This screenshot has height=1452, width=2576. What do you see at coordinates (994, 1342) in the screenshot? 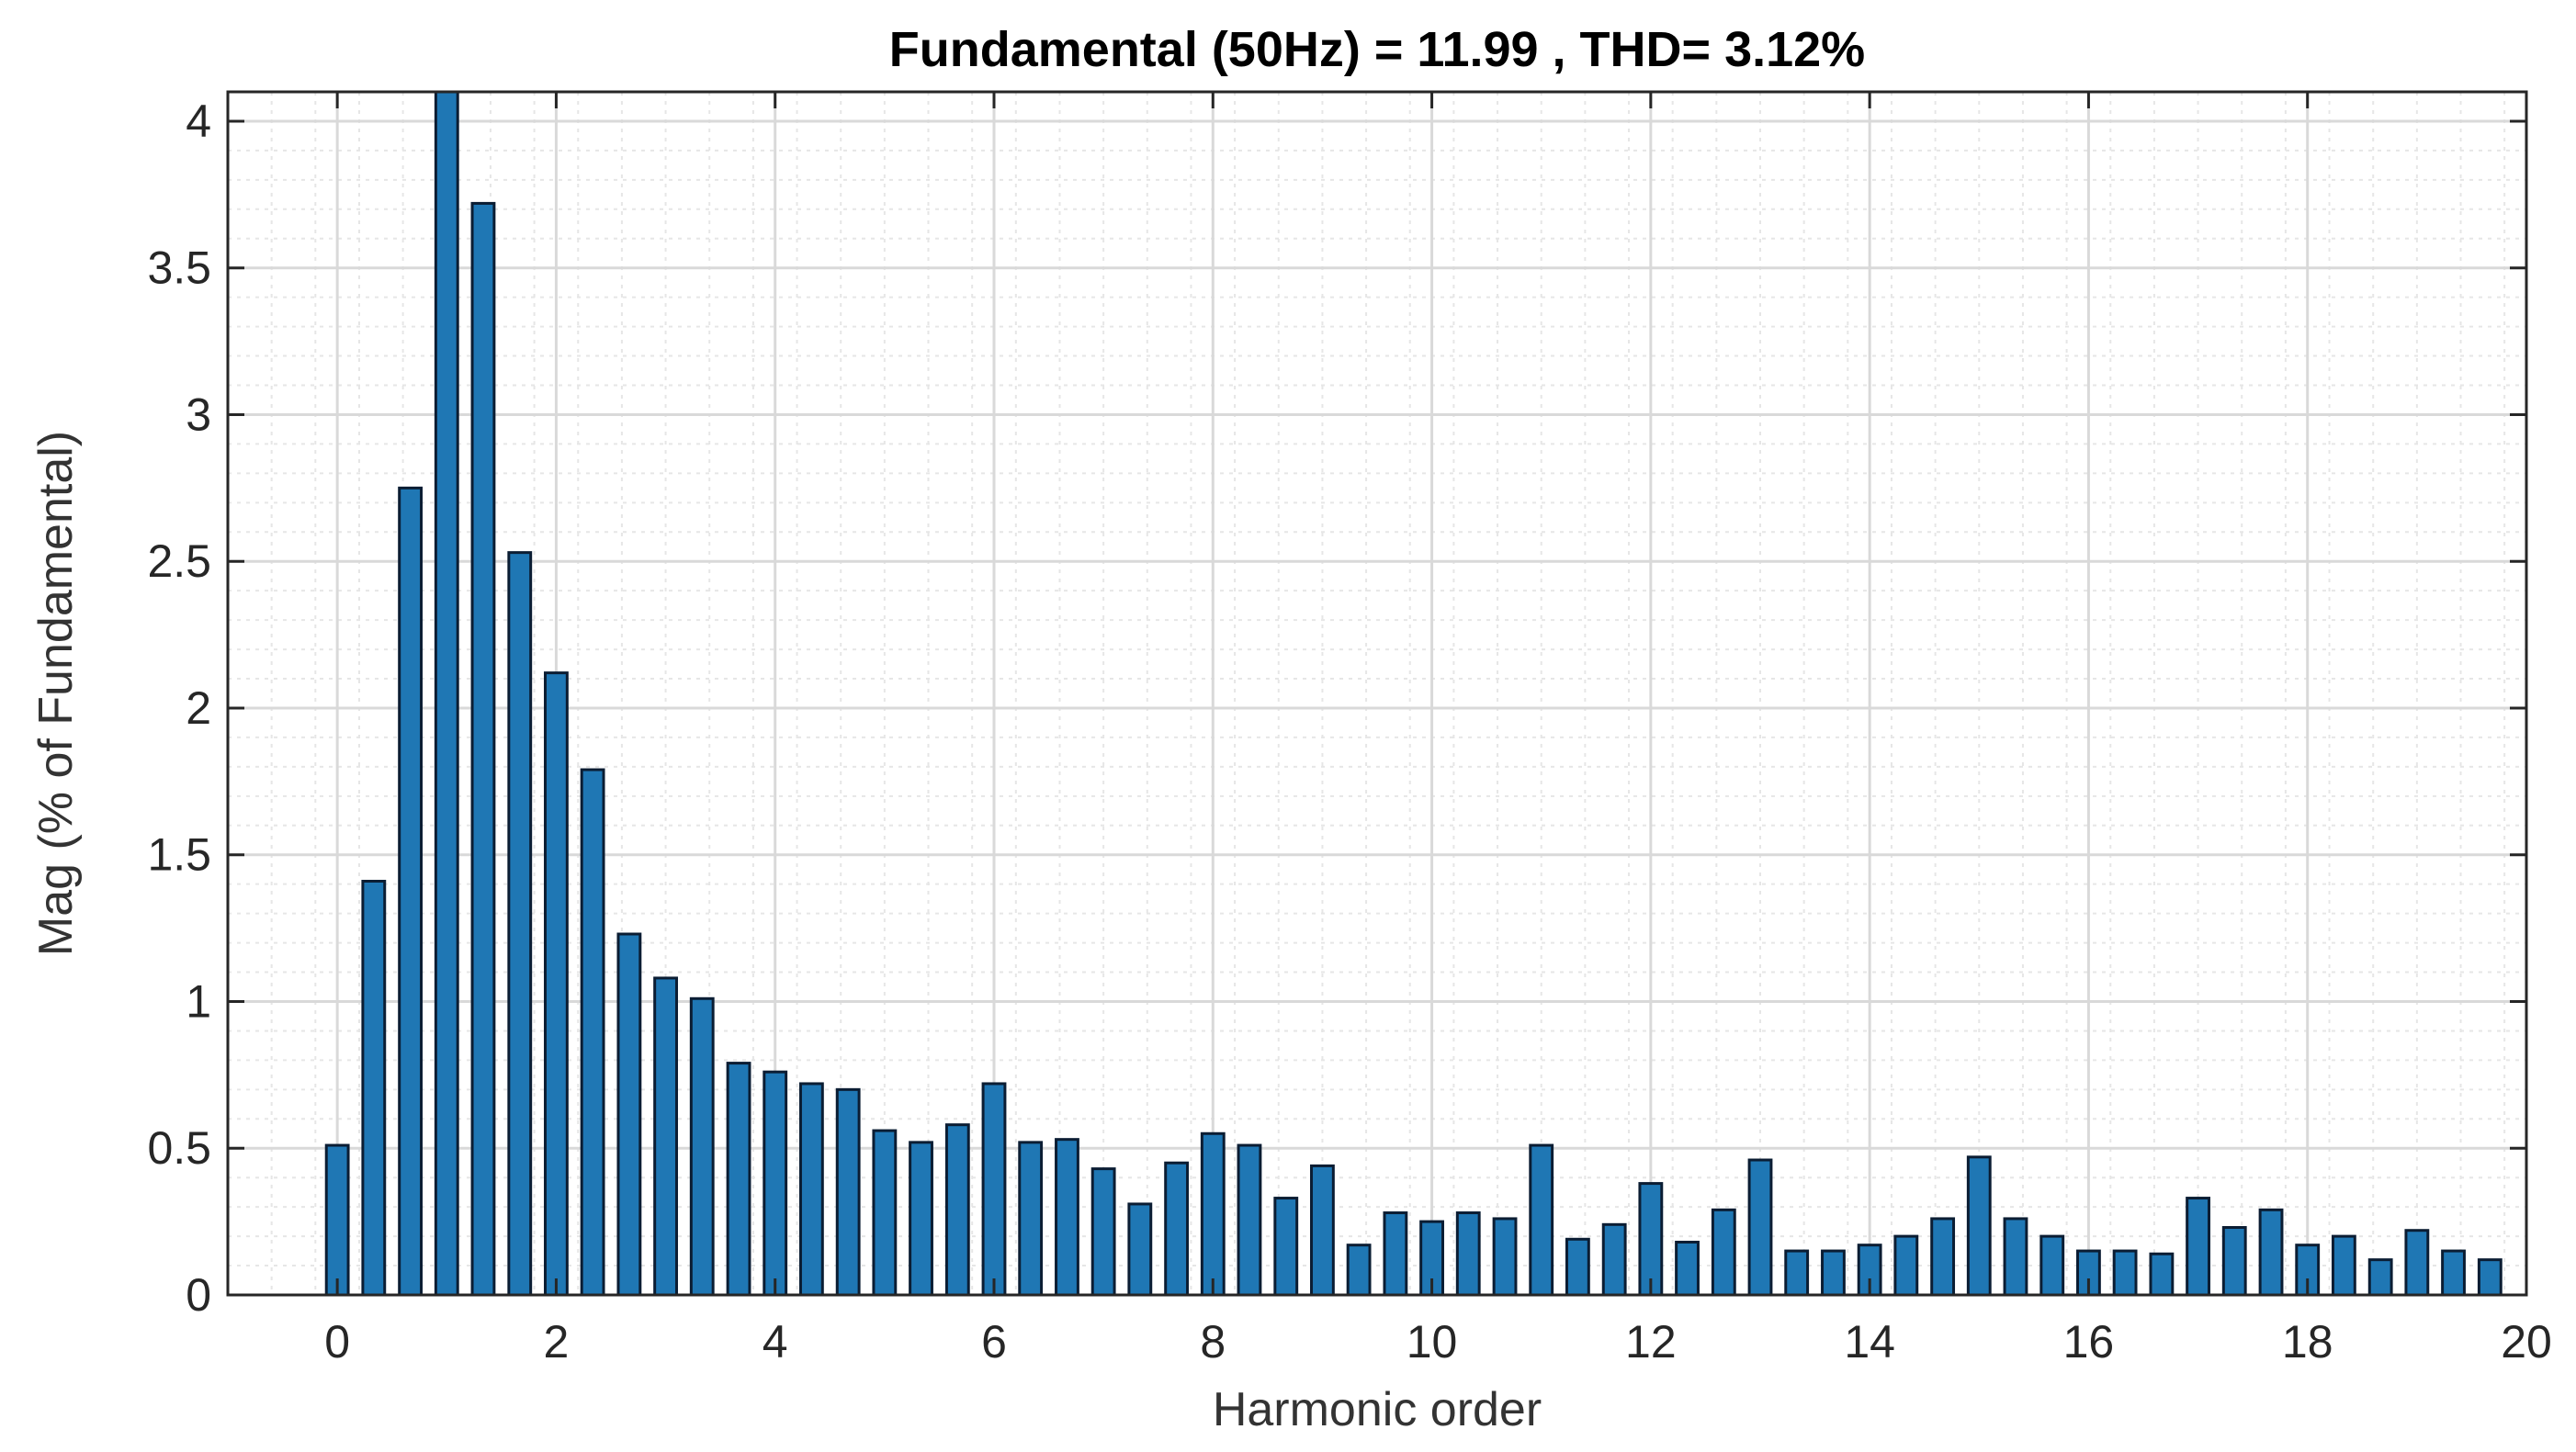
I see `x-tick-label: 6` at bounding box center [994, 1342].